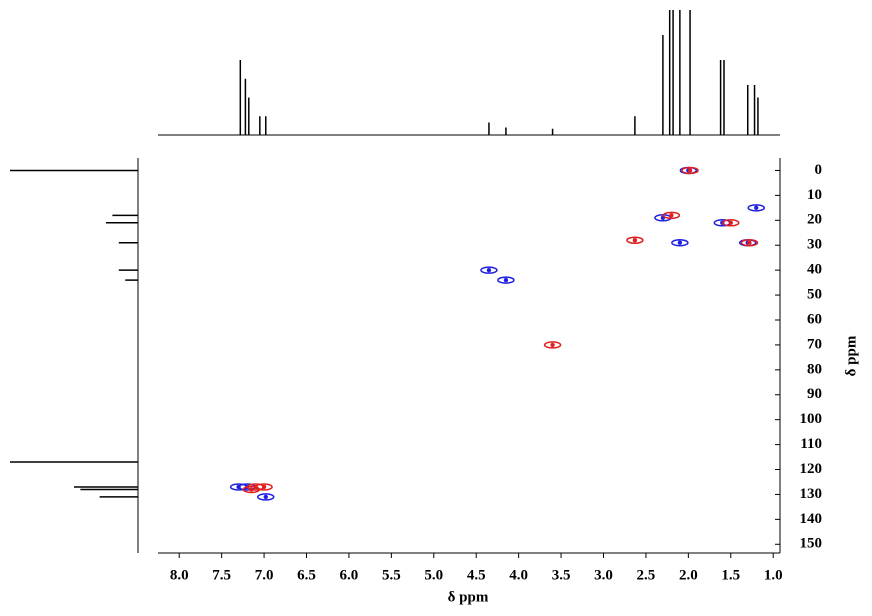 This screenshot has width=872, height=616. Describe the element at coordinates (468, 597) in the screenshot. I see `x-axis-label: δ ppm` at that location.